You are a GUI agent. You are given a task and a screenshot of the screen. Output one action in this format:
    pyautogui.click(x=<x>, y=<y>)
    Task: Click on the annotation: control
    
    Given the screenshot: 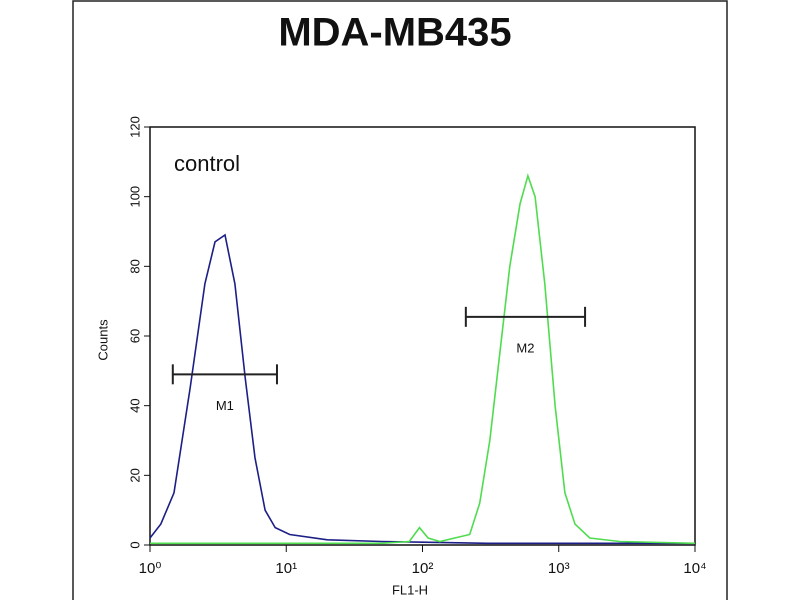 What is the action you would take?
    pyautogui.click(x=207, y=163)
    